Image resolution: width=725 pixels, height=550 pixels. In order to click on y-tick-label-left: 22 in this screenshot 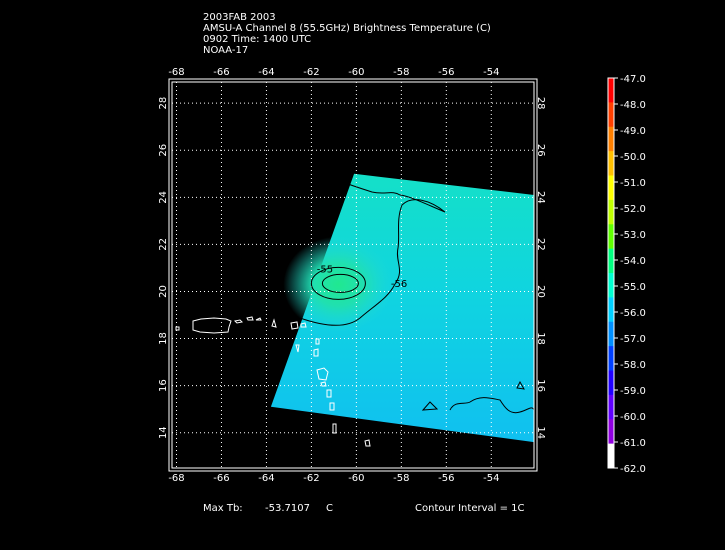, I will do `click(163, 244)`.